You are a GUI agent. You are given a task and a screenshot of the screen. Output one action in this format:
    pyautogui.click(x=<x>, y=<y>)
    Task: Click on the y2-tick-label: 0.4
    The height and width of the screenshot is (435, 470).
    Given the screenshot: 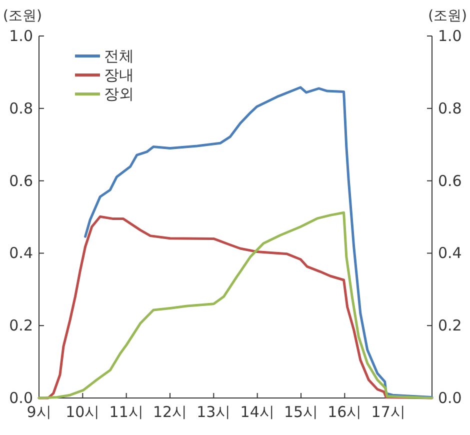 What is the action you would take?
    pyautogui.click(x=450, y=253)
    